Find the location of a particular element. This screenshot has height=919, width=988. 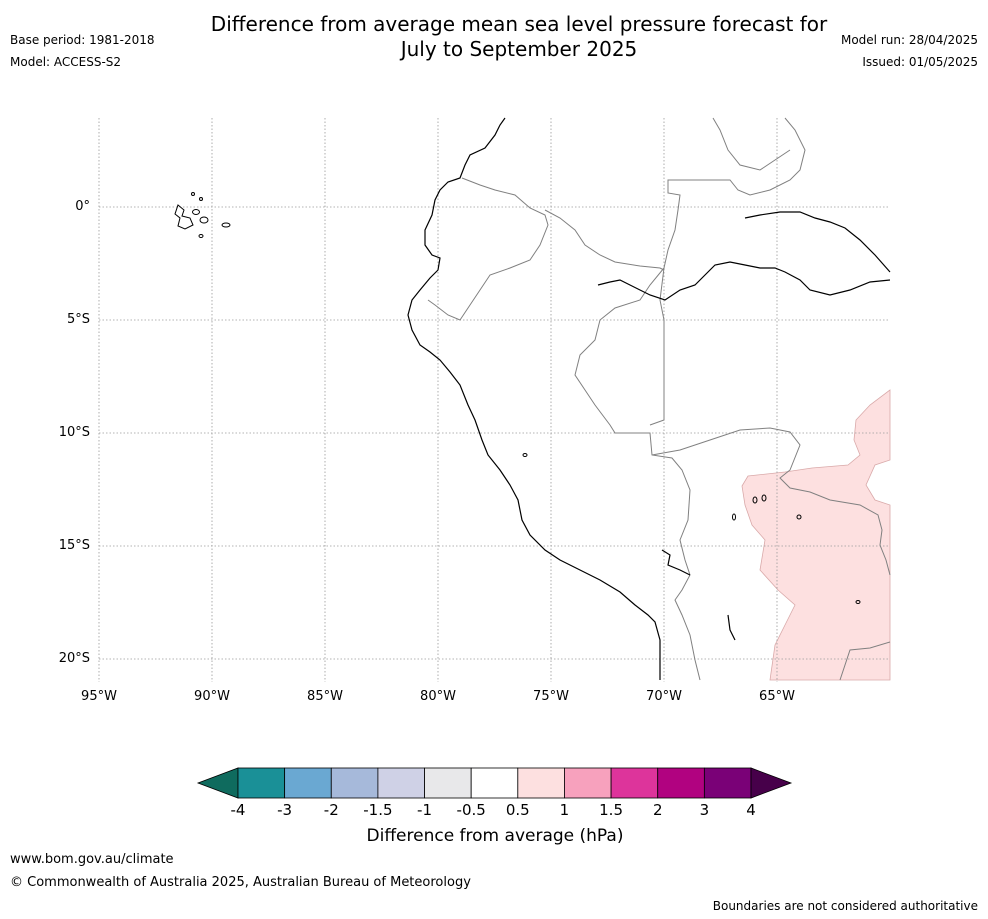

model-run: Model run: 28/04/2025 is located at coordinates (909, 40).